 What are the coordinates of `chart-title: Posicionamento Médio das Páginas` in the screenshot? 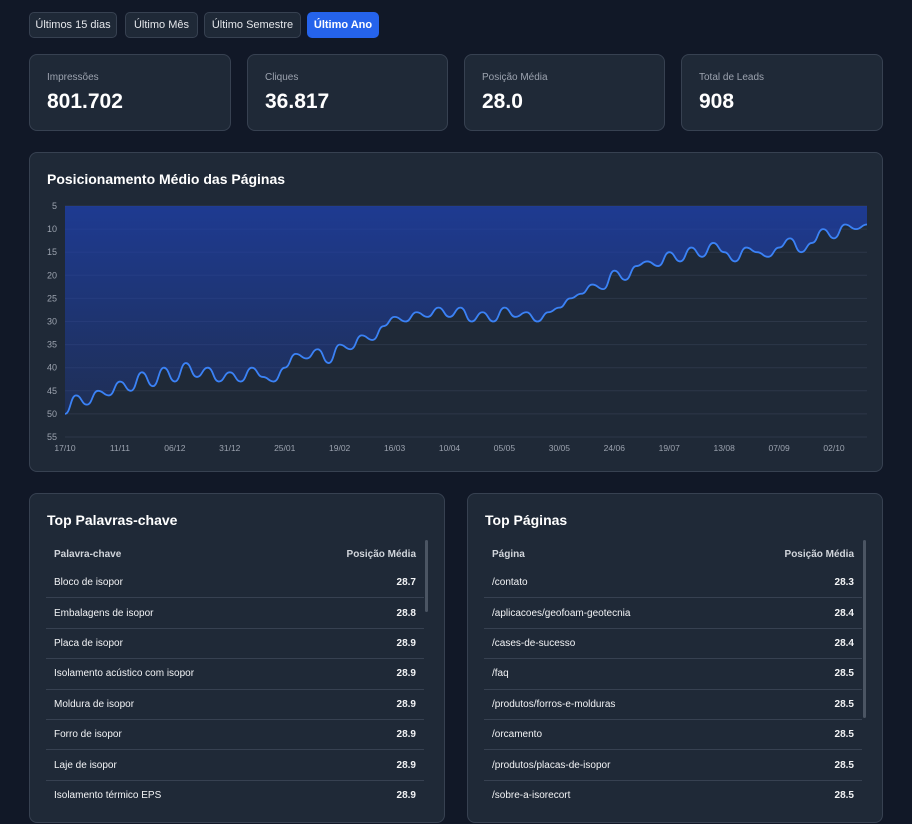 It's located at (166, 179).